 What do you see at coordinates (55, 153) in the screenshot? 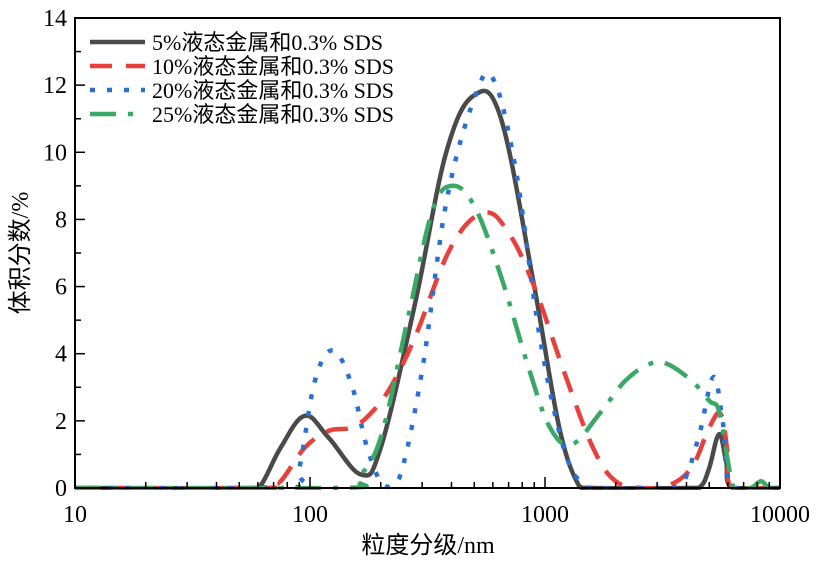
I see `y-tick-label: 10` at bounding box center [55, 153].